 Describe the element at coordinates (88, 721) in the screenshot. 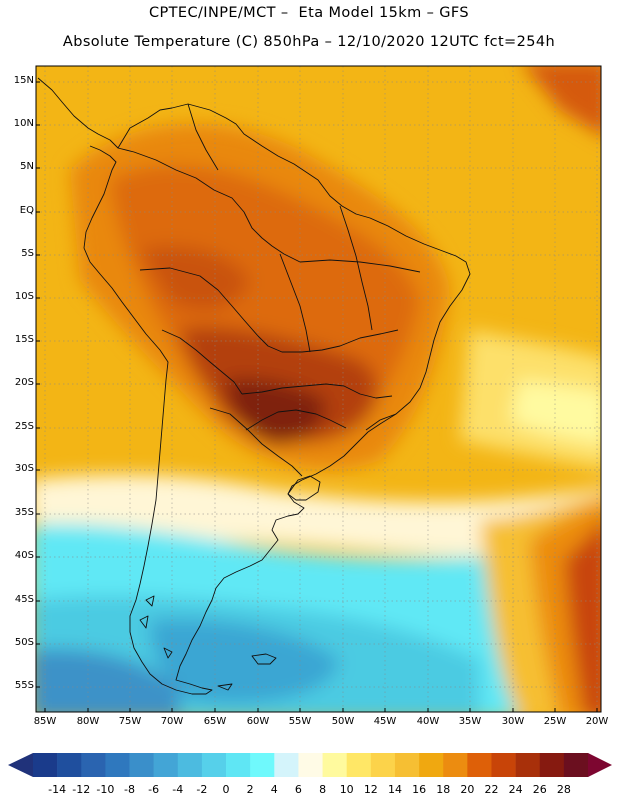

I see `lon-label: 80W` at that location.